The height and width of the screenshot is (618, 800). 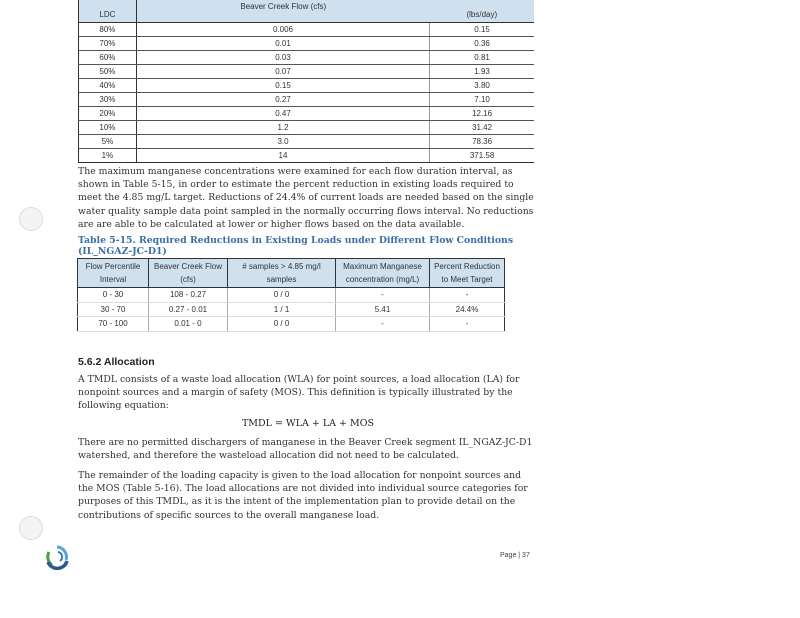 I want to click on table-cell: 3.80, so click(x=481, y=85).